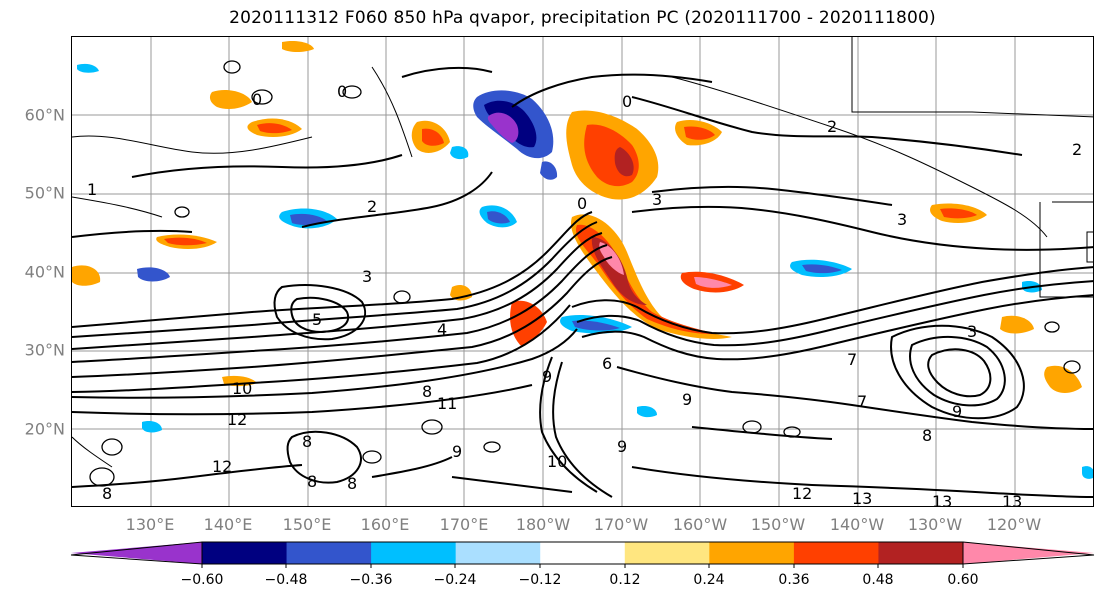 Image resolution: width=1105 pixels, height=601 pixels. Describe the element at coordinates (307, 524) in the screenshot. I see `lon-label-150e: 150°E` at that location.